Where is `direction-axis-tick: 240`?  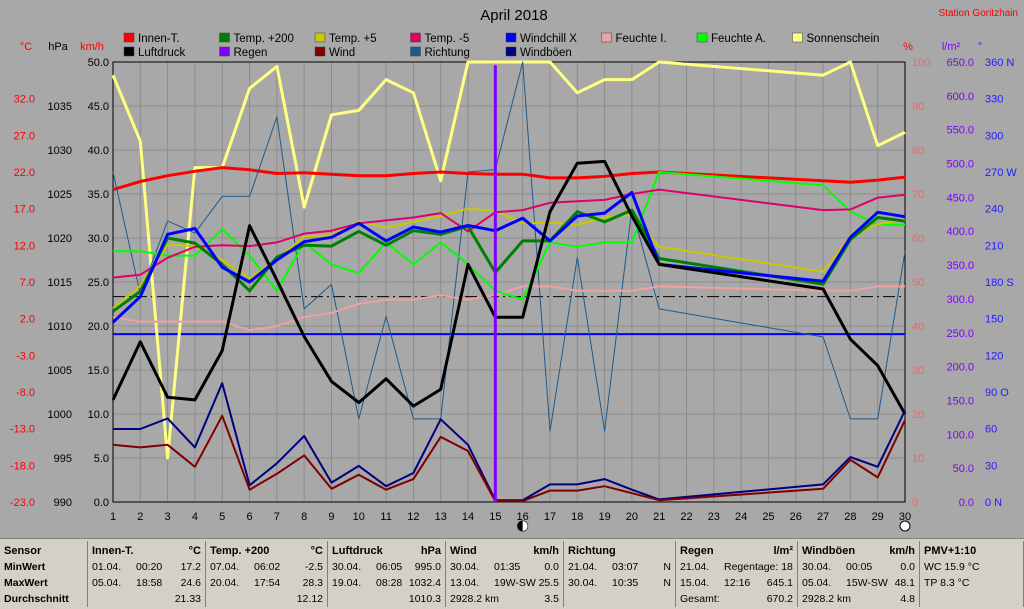
direction-axis-tick: 240 is located at coordinates (994, 210).